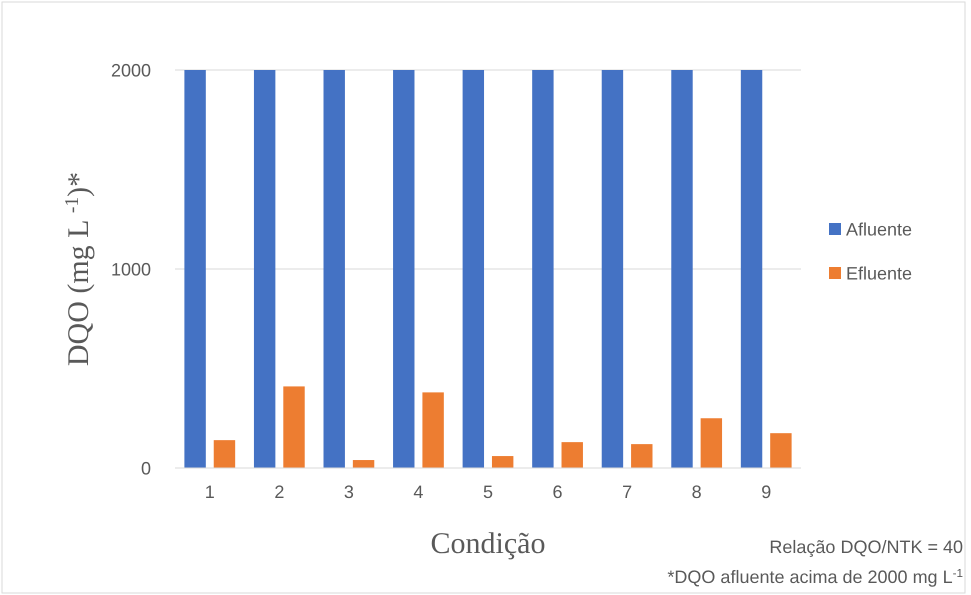 The width and height of the screenshot is (971, 595). I want to click on x-axis-title: Condição, so click(488, 543).